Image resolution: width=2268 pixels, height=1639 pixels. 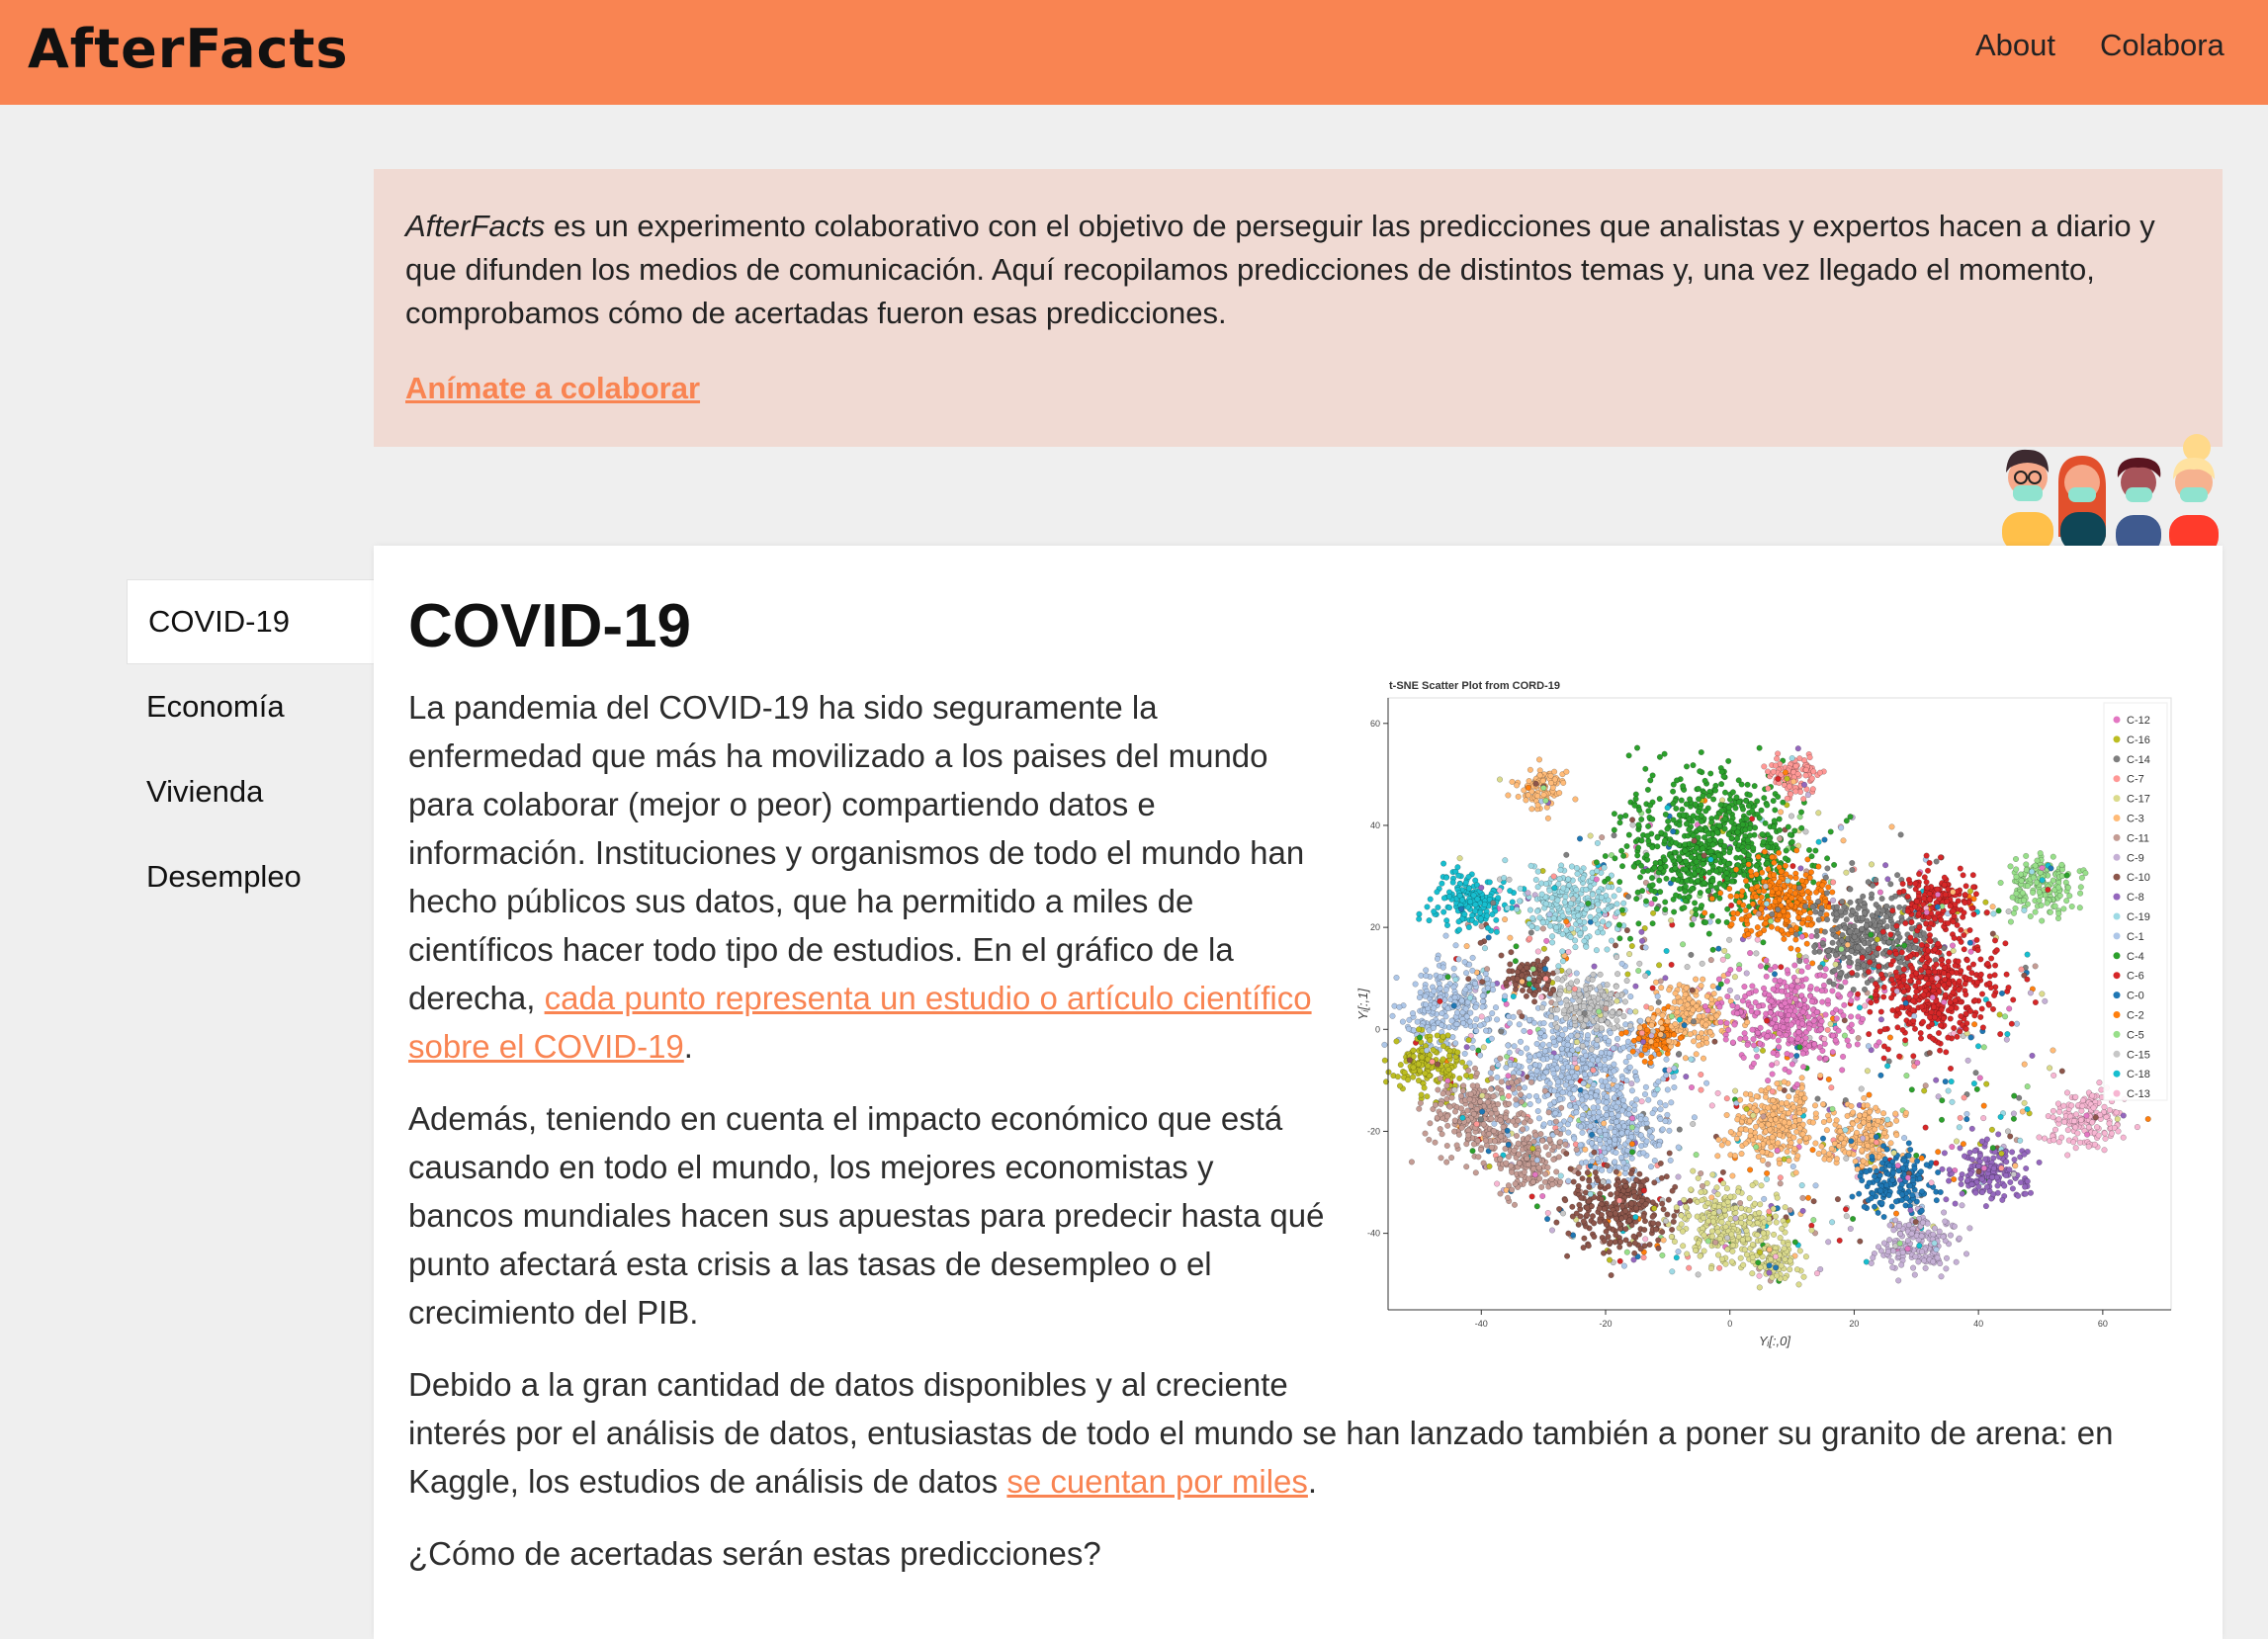 What do you see at coordinates (2016, 45) in the screenshot?
I see `nav-about: About` at bounding box center [2016, 45].